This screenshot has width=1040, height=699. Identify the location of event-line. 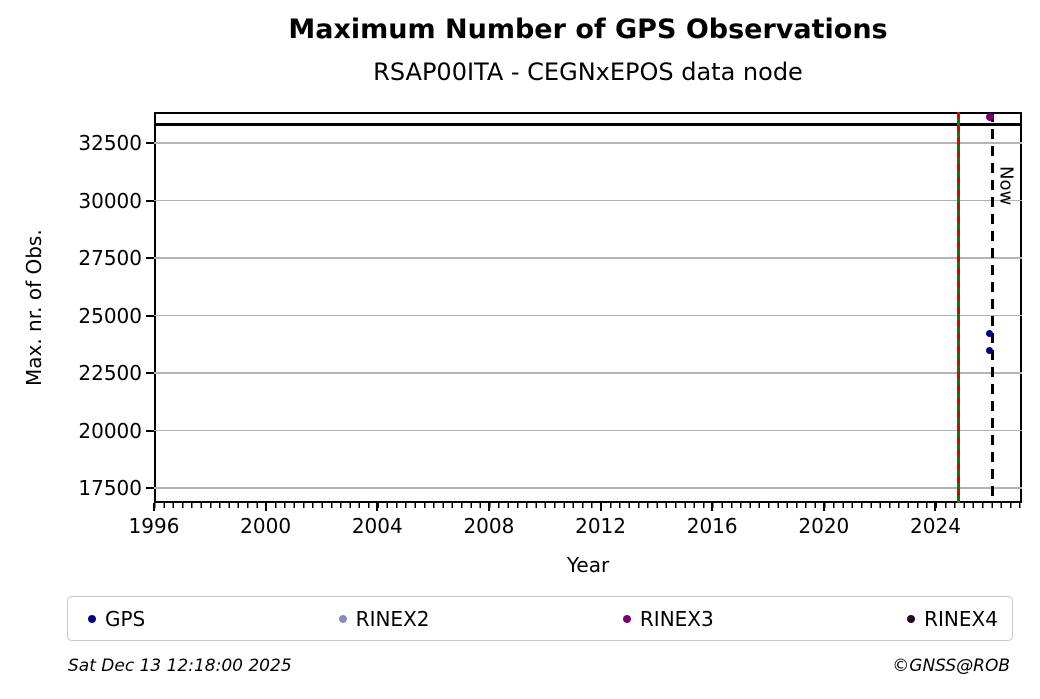
(958, 307).